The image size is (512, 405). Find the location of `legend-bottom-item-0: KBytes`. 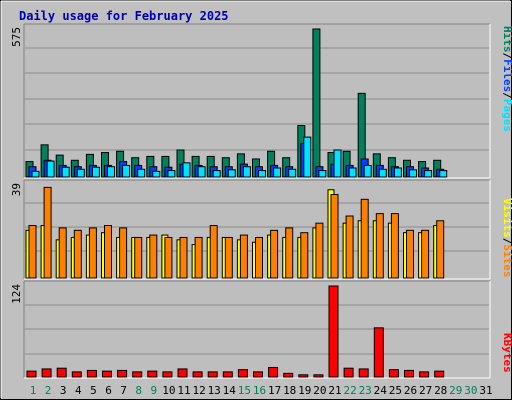

legend-bottom-item-0: KBytes is located at coordinates (506, 353).